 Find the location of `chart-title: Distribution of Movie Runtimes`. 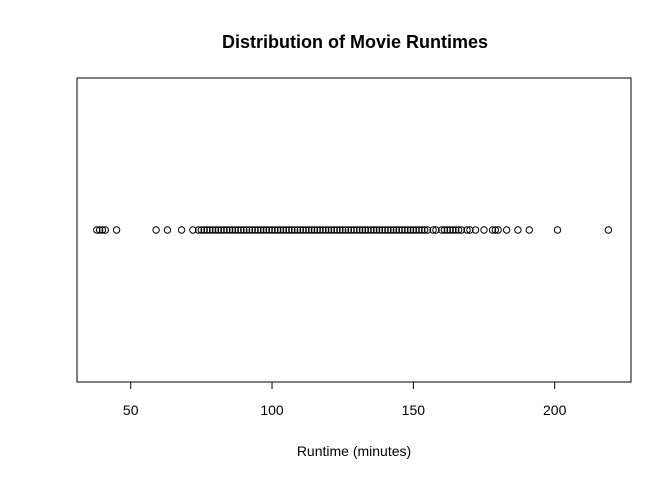

chart-title: Distribution of Movie Runtimes is located at coordinates (355, 42).